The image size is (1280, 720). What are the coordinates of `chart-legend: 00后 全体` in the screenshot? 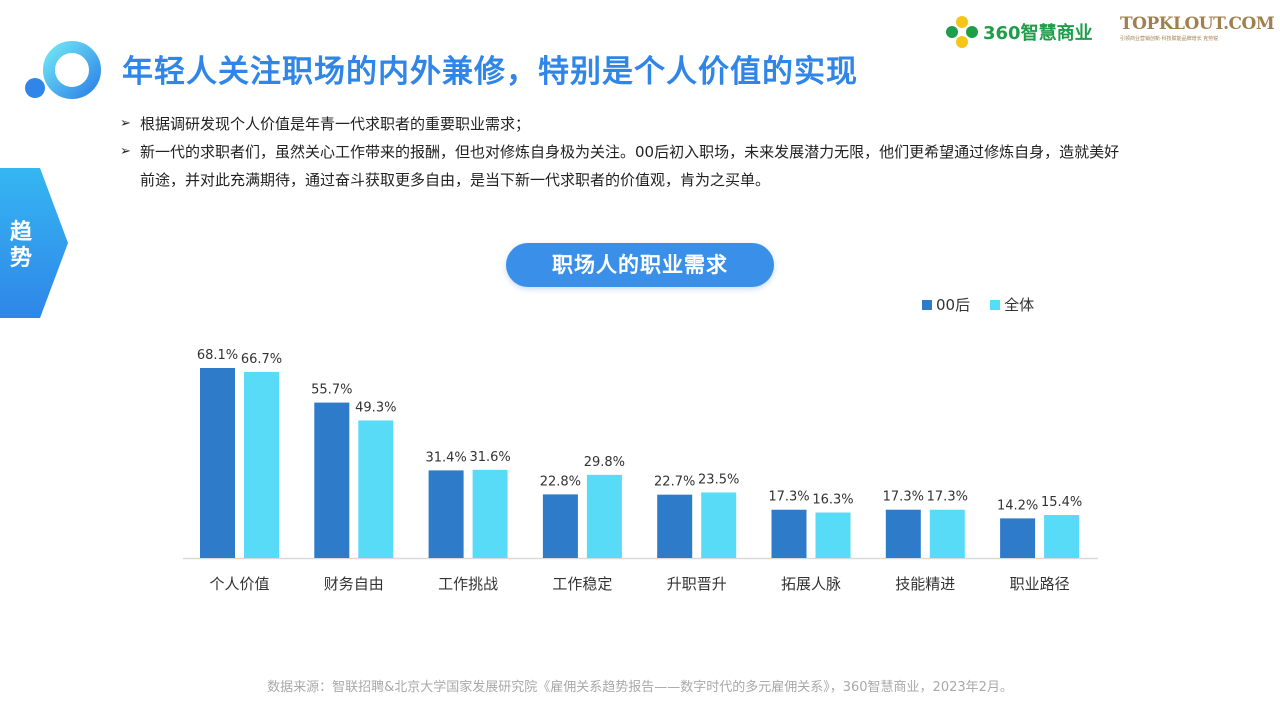 It's located at (978, 304).